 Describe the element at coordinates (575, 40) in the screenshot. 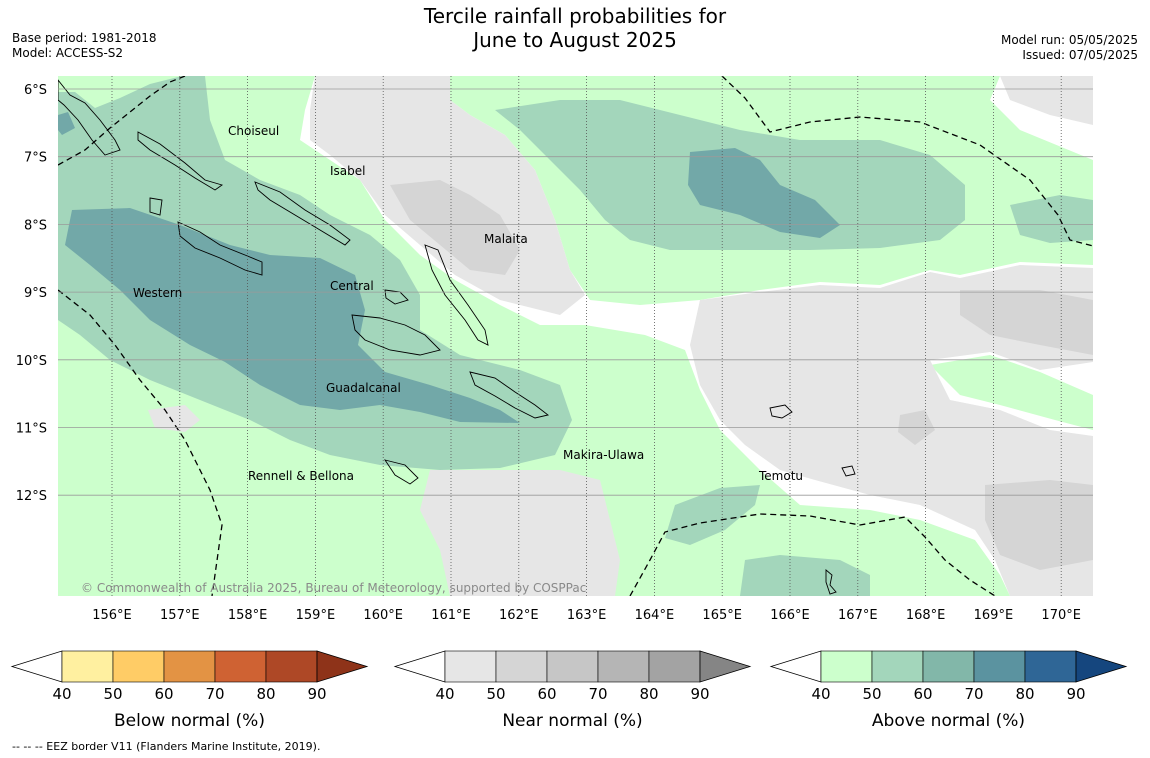

I see `title-line-2: June to August 2025` at that location.